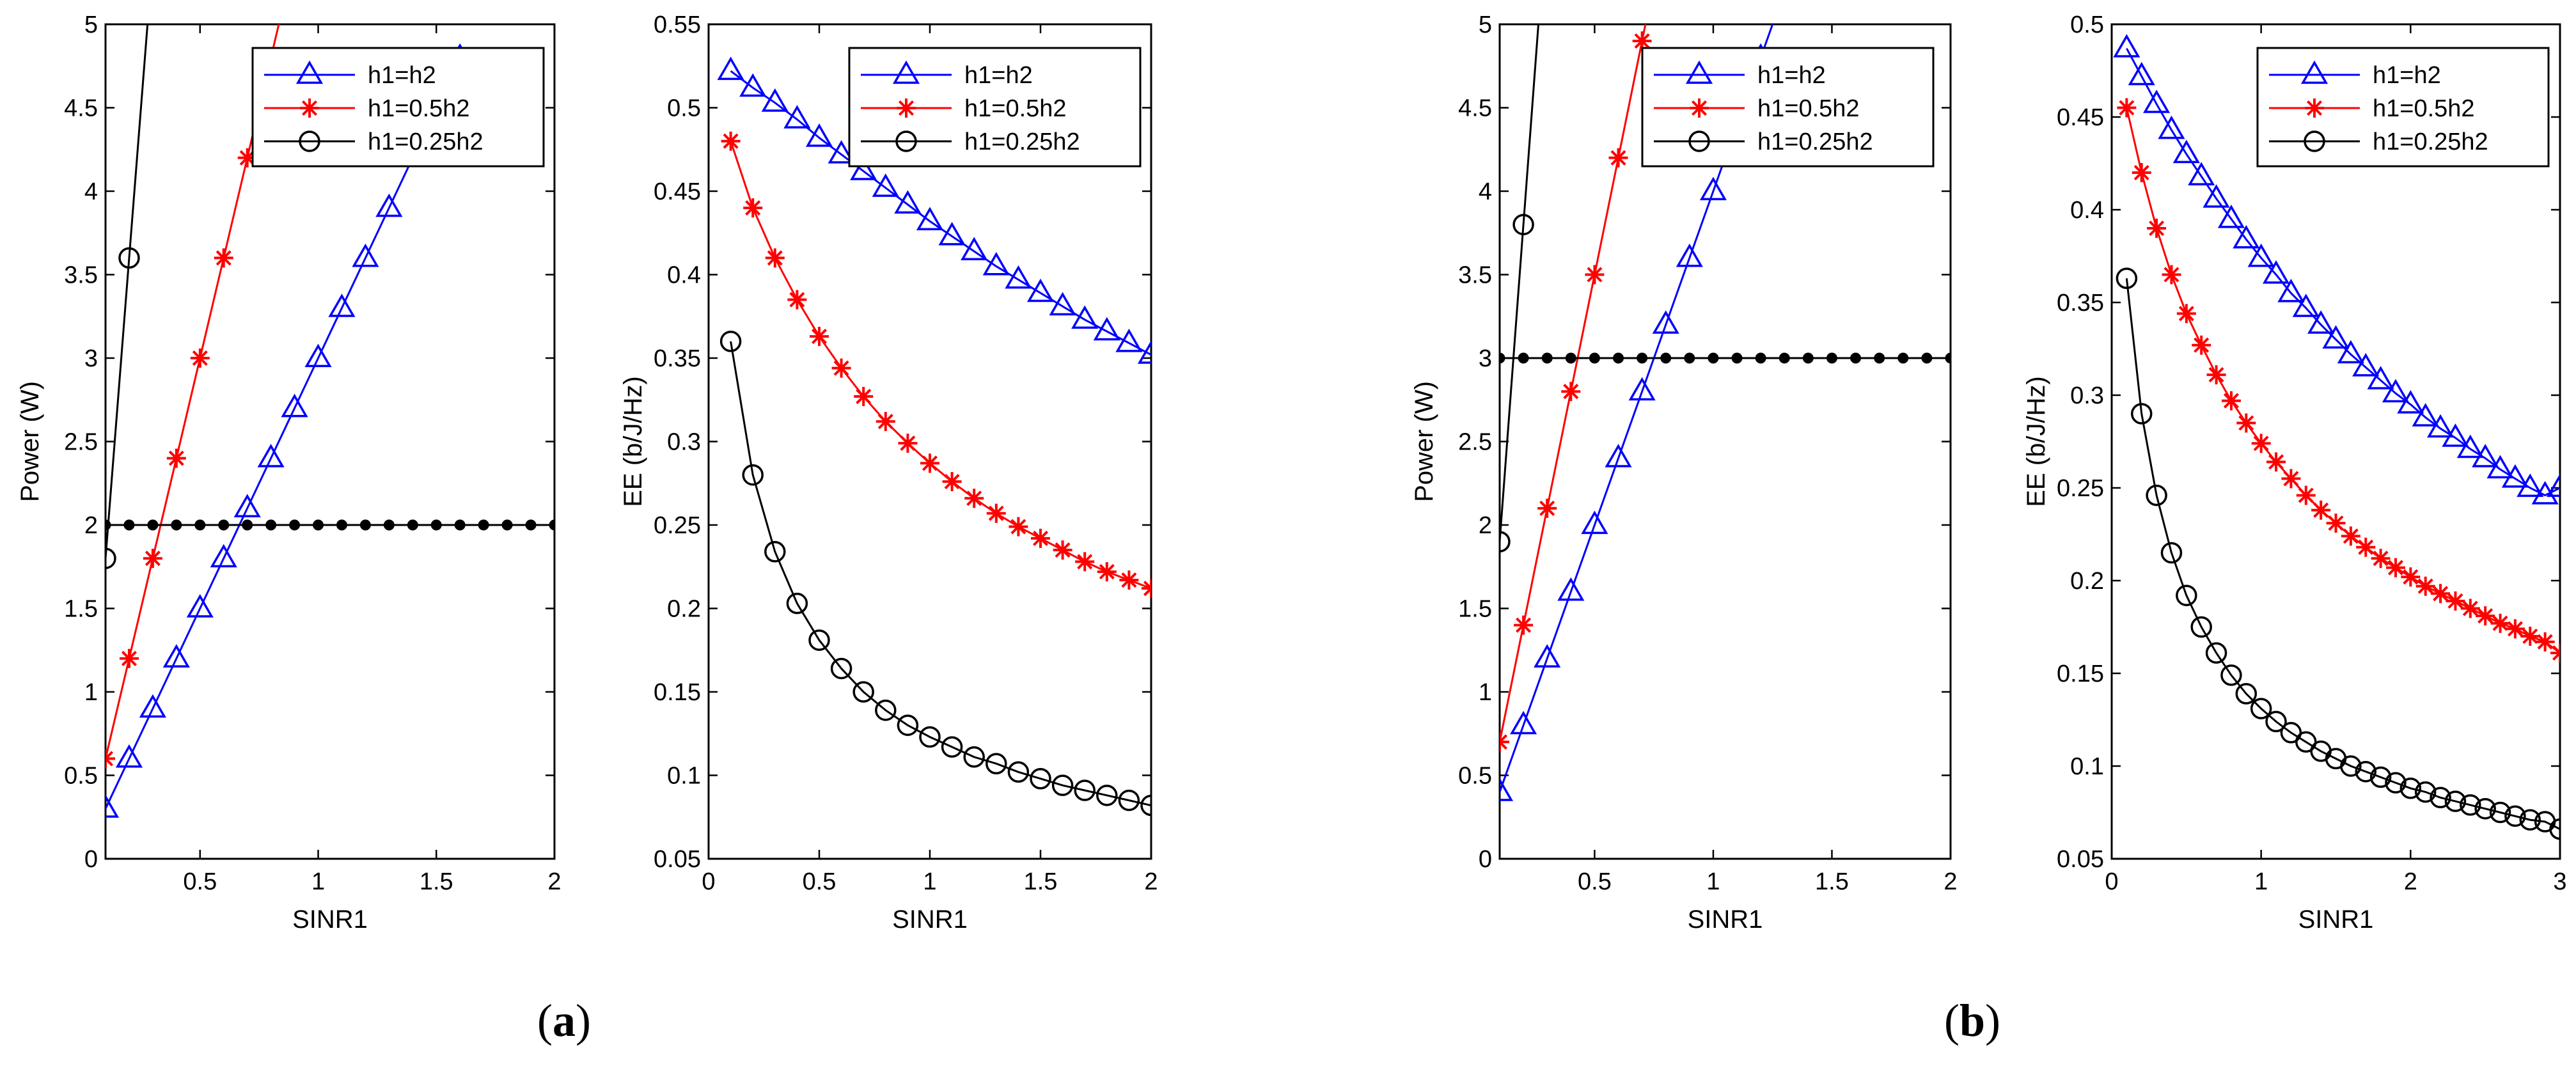 This screenshot has height=1073, width=2576. Describe the element at coordinates (91, 358) in the screenshot. I see `y-tick-label: 3` at that location.